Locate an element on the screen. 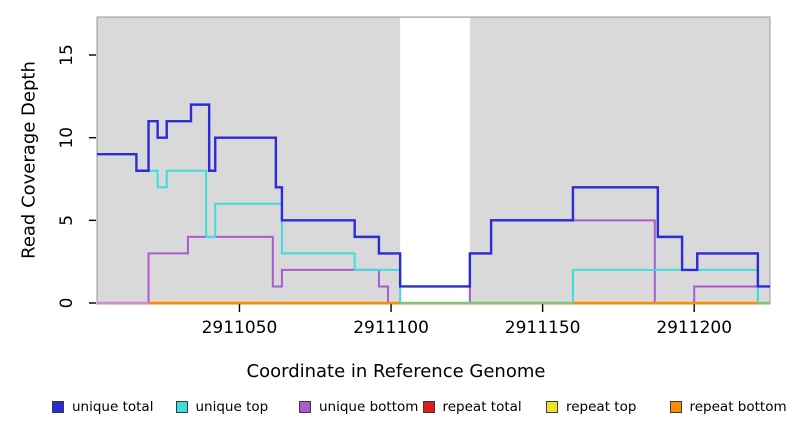 This screenshot has width=792, height=432. legend-label: unique top is located at coordinates (232, 407).